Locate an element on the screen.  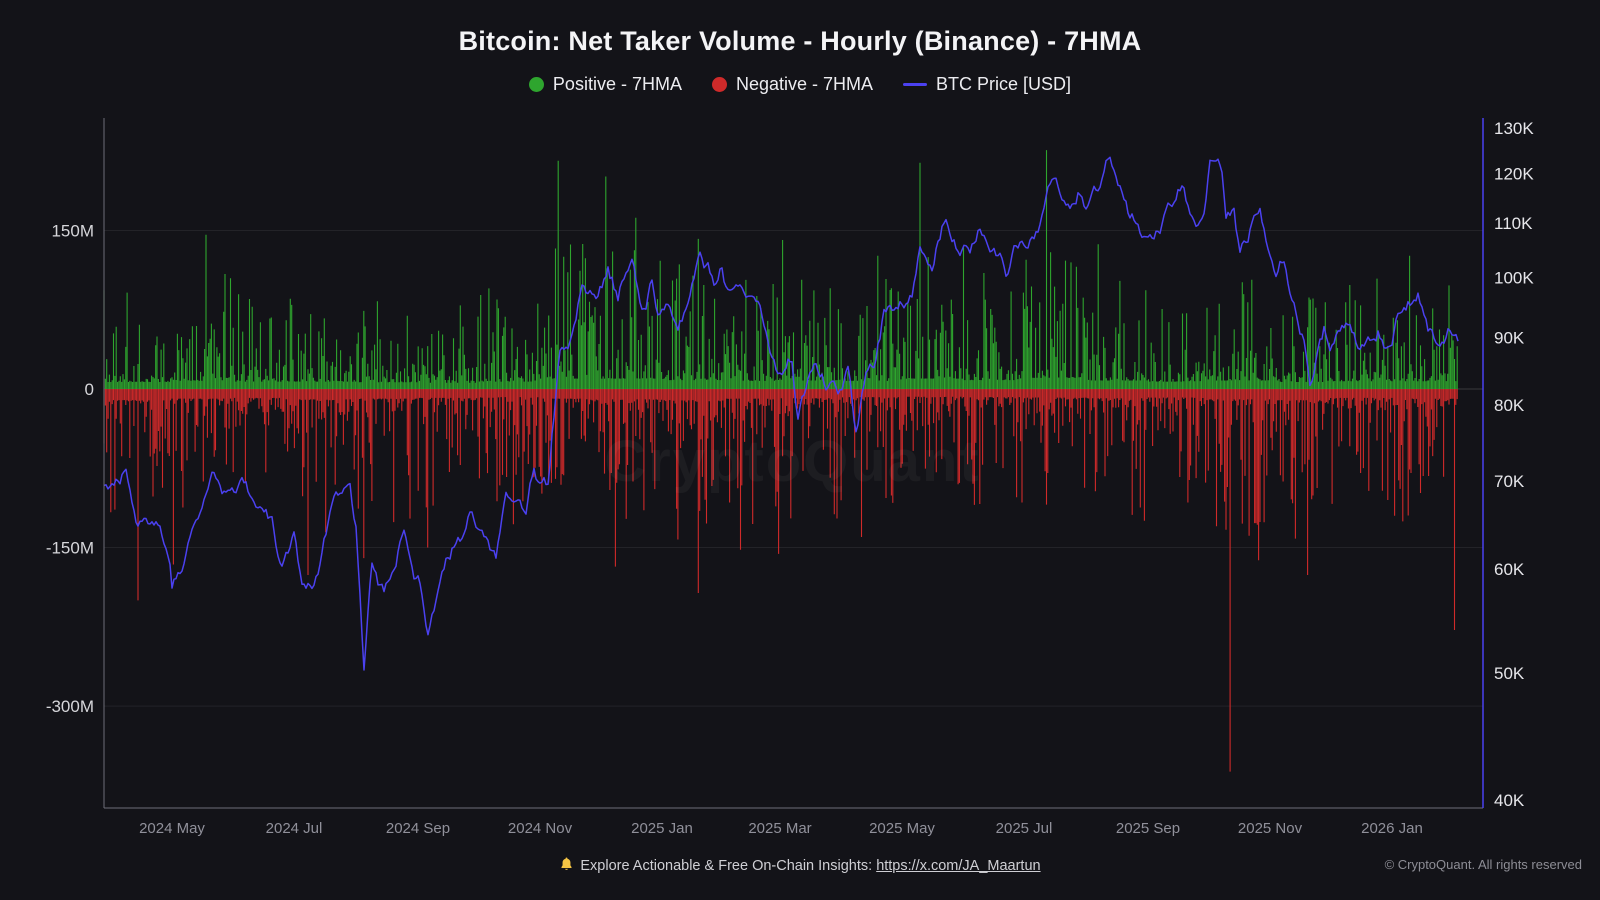
x-axis-tick-label: 2025 Sep is located at coordinates (1148, 828).